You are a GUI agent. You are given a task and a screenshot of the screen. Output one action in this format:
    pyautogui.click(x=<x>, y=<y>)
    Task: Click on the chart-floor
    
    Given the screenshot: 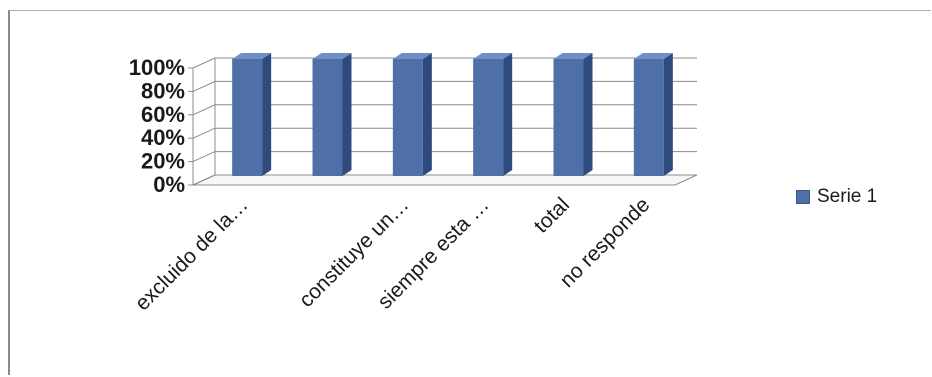 What is the action you would take?
    pyautogui.click(x=445, y=180)
    